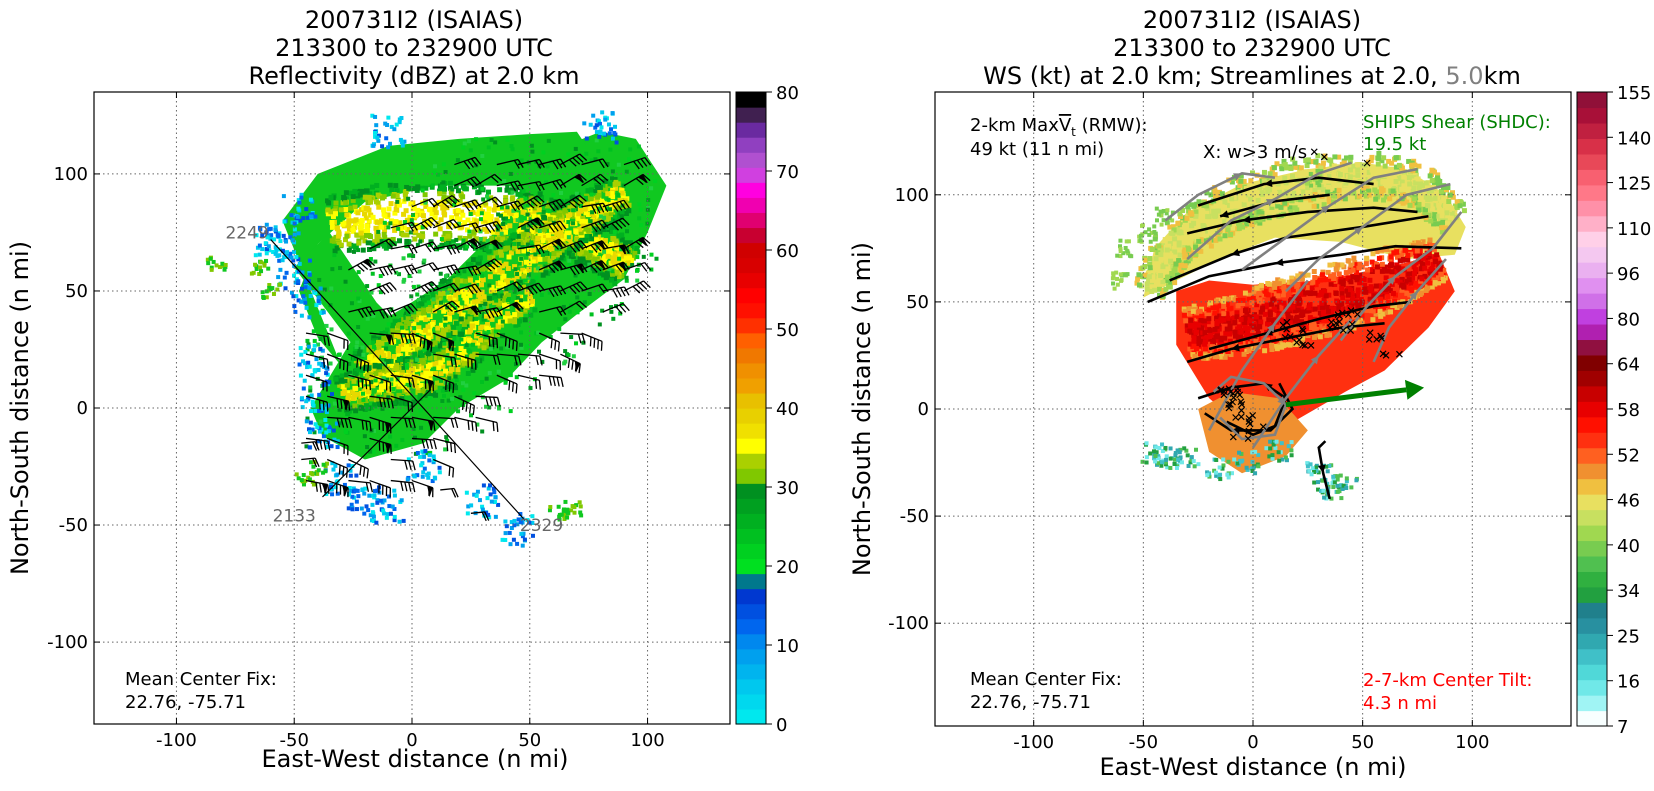 This screenshot has width=1654, height=791. Describe the element at coordinates (1289, 326) in the screenshot. I see `wind-speed-field` at that location.